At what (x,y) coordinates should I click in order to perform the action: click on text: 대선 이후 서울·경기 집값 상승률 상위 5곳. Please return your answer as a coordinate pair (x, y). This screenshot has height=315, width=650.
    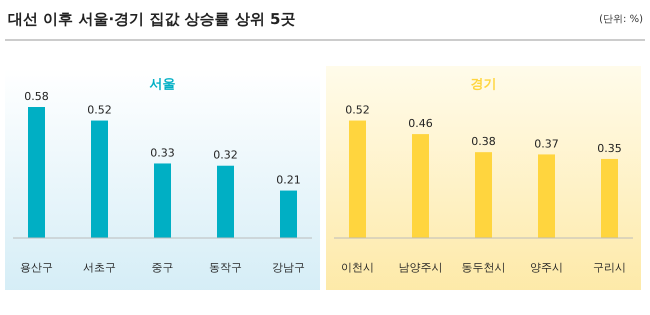
    Looking at the image, I should click on (152, 19).